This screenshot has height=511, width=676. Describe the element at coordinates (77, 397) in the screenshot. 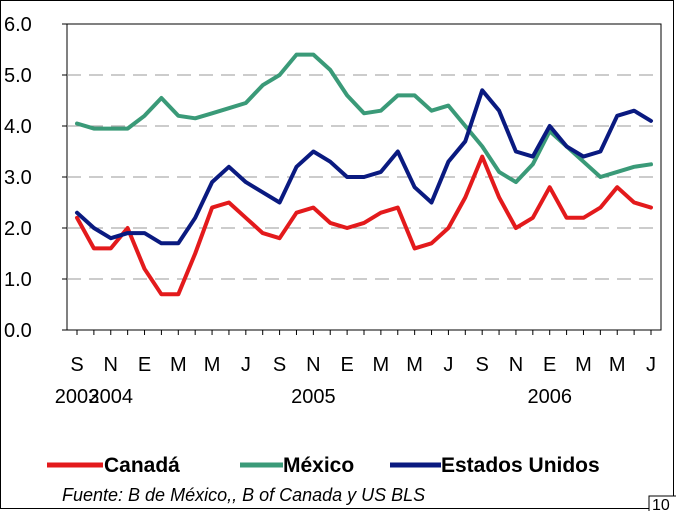

I see `x-year-label: 2003` at that location.